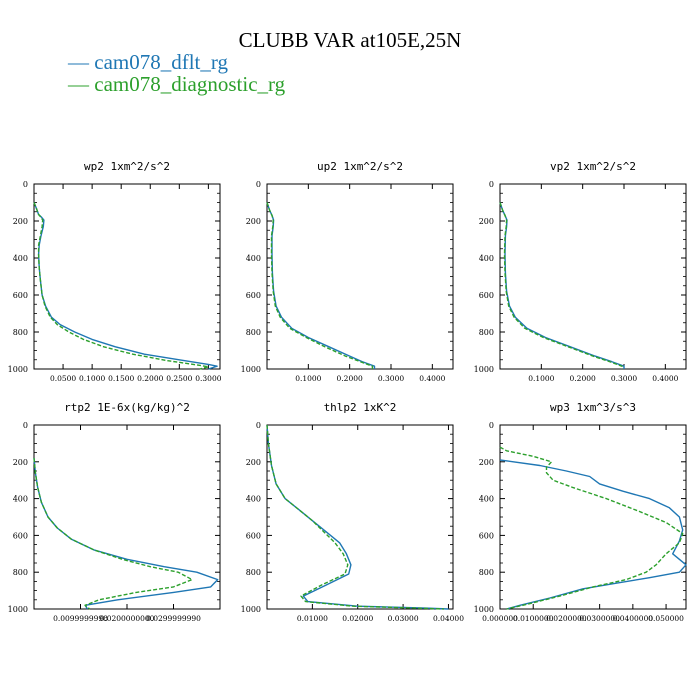 The image size is (700, 700). I want to click on legend-entry-diagnostic: — cam078_diagnostic_rg, so click(177, 84).